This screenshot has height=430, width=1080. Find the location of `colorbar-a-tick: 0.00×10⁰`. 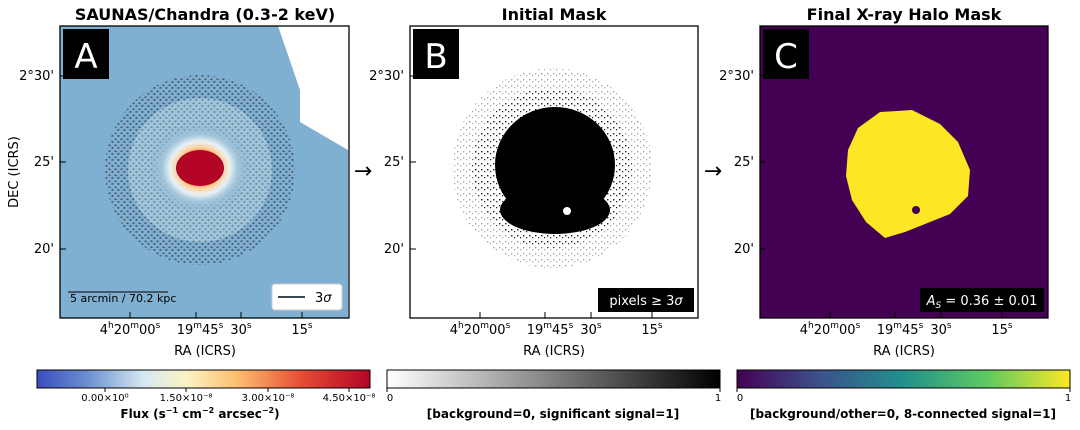

colorbar-a-tick: 0.00×10⁰ is located at coordinates (104, 398).